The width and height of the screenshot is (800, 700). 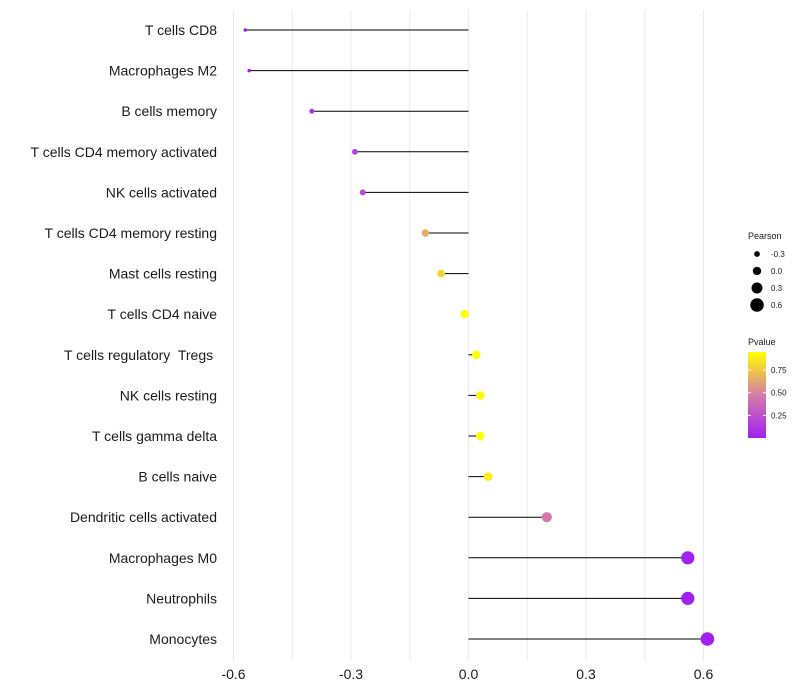 I want to click on x-tick-label: -0.3, so click(x=351, y=674).